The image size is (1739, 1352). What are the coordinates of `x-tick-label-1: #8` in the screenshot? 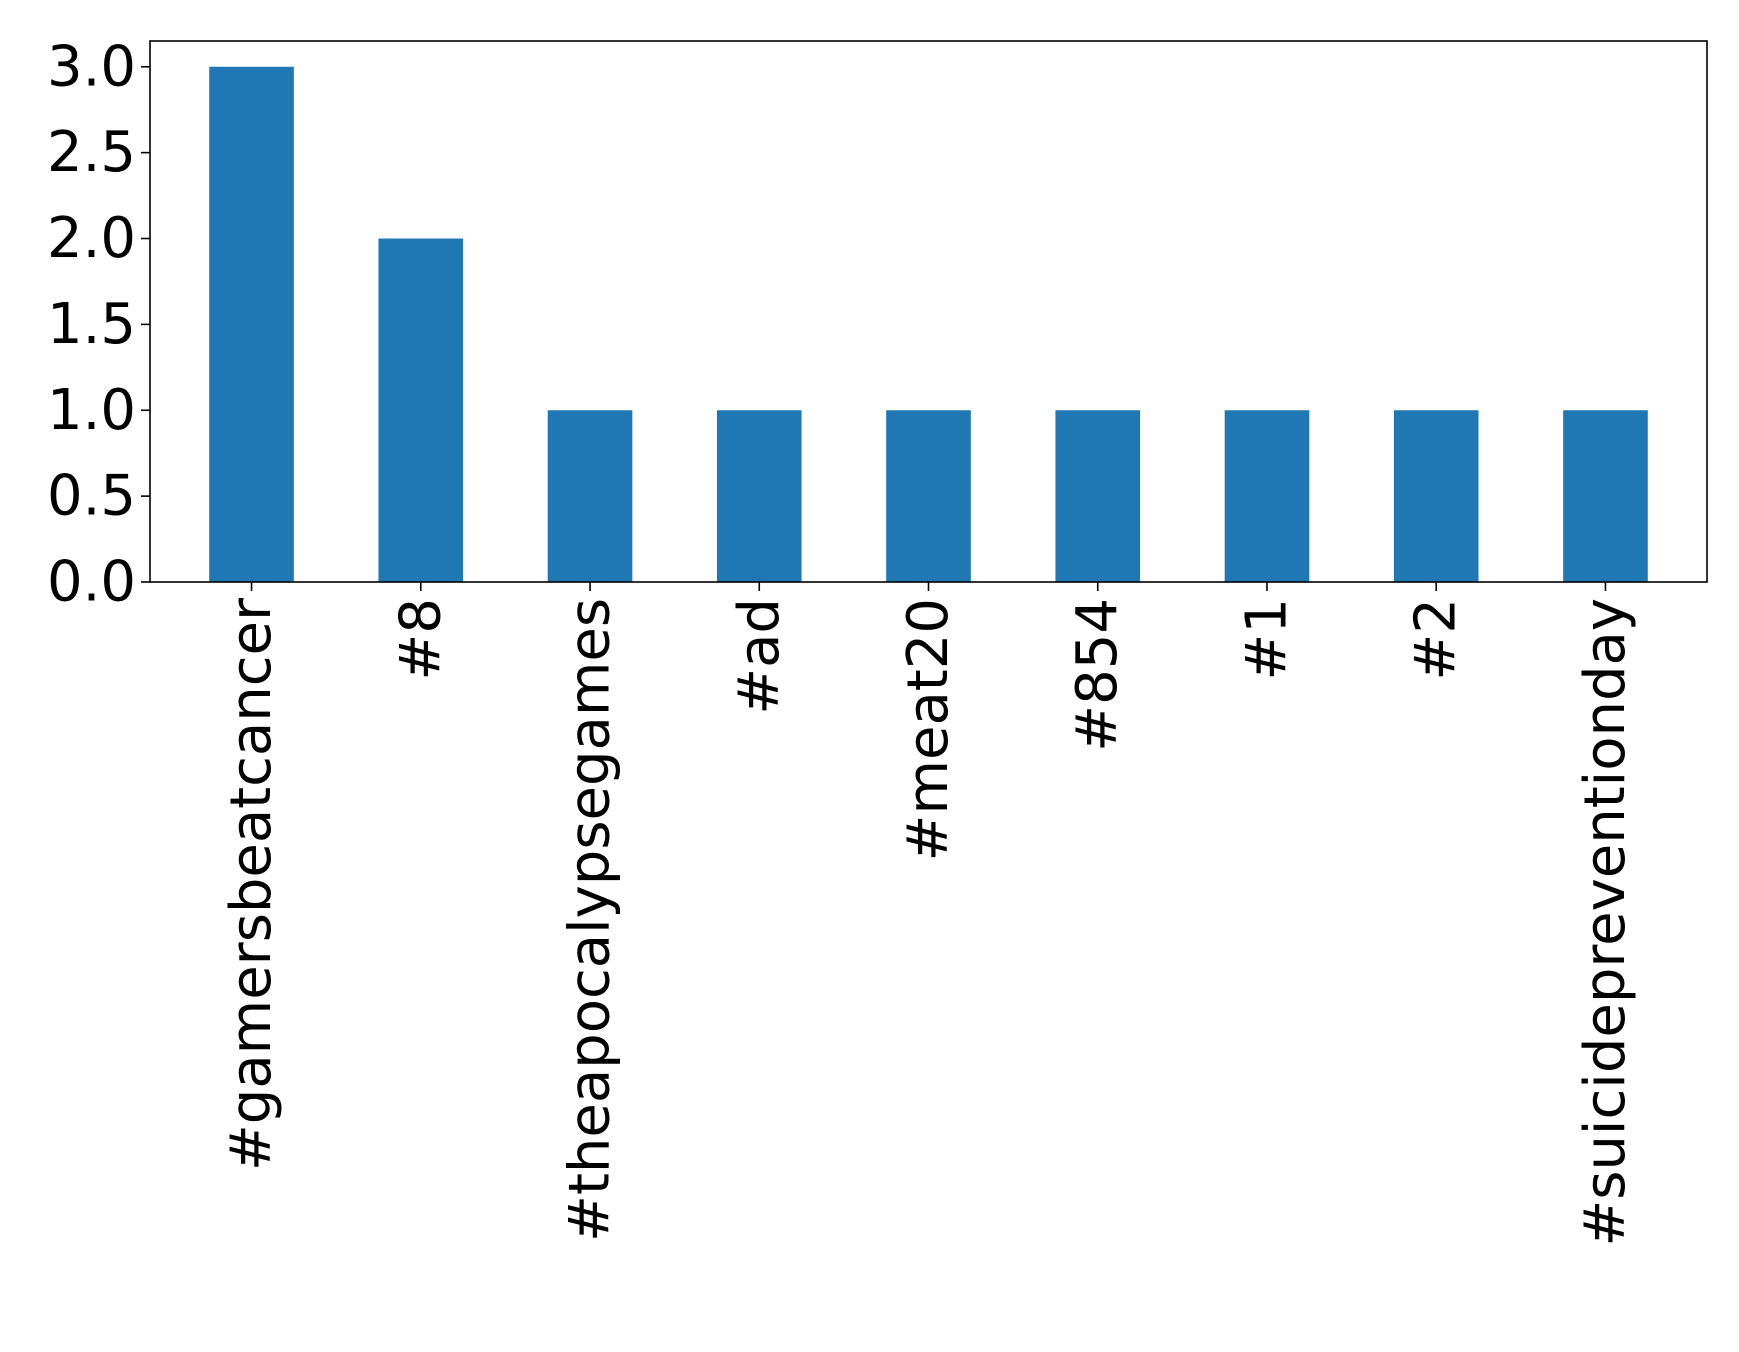 It's located at (420, 639).